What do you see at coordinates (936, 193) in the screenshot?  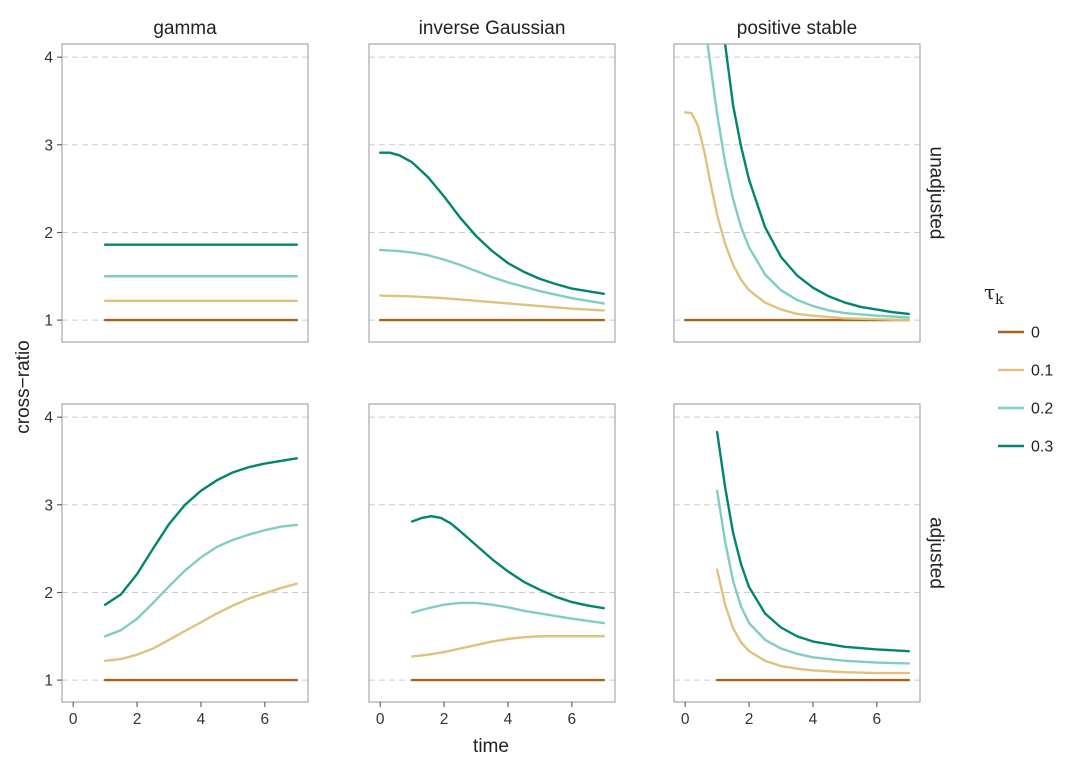 I see `strip-label-unadjusted: unadjusted` at bounding box center [936, 193].